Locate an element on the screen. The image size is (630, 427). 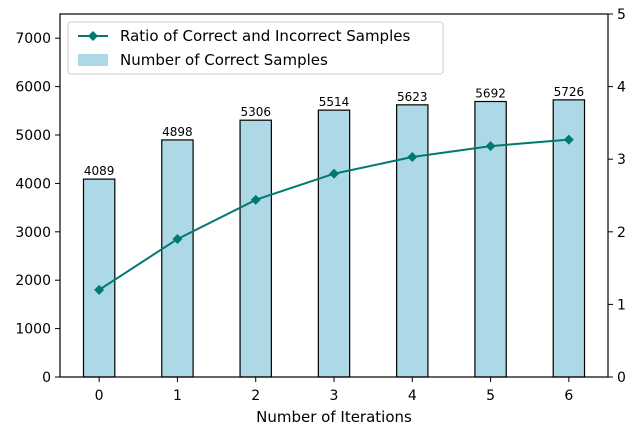
y-right-tick-label: 5 is located at coordinates (621, 15).